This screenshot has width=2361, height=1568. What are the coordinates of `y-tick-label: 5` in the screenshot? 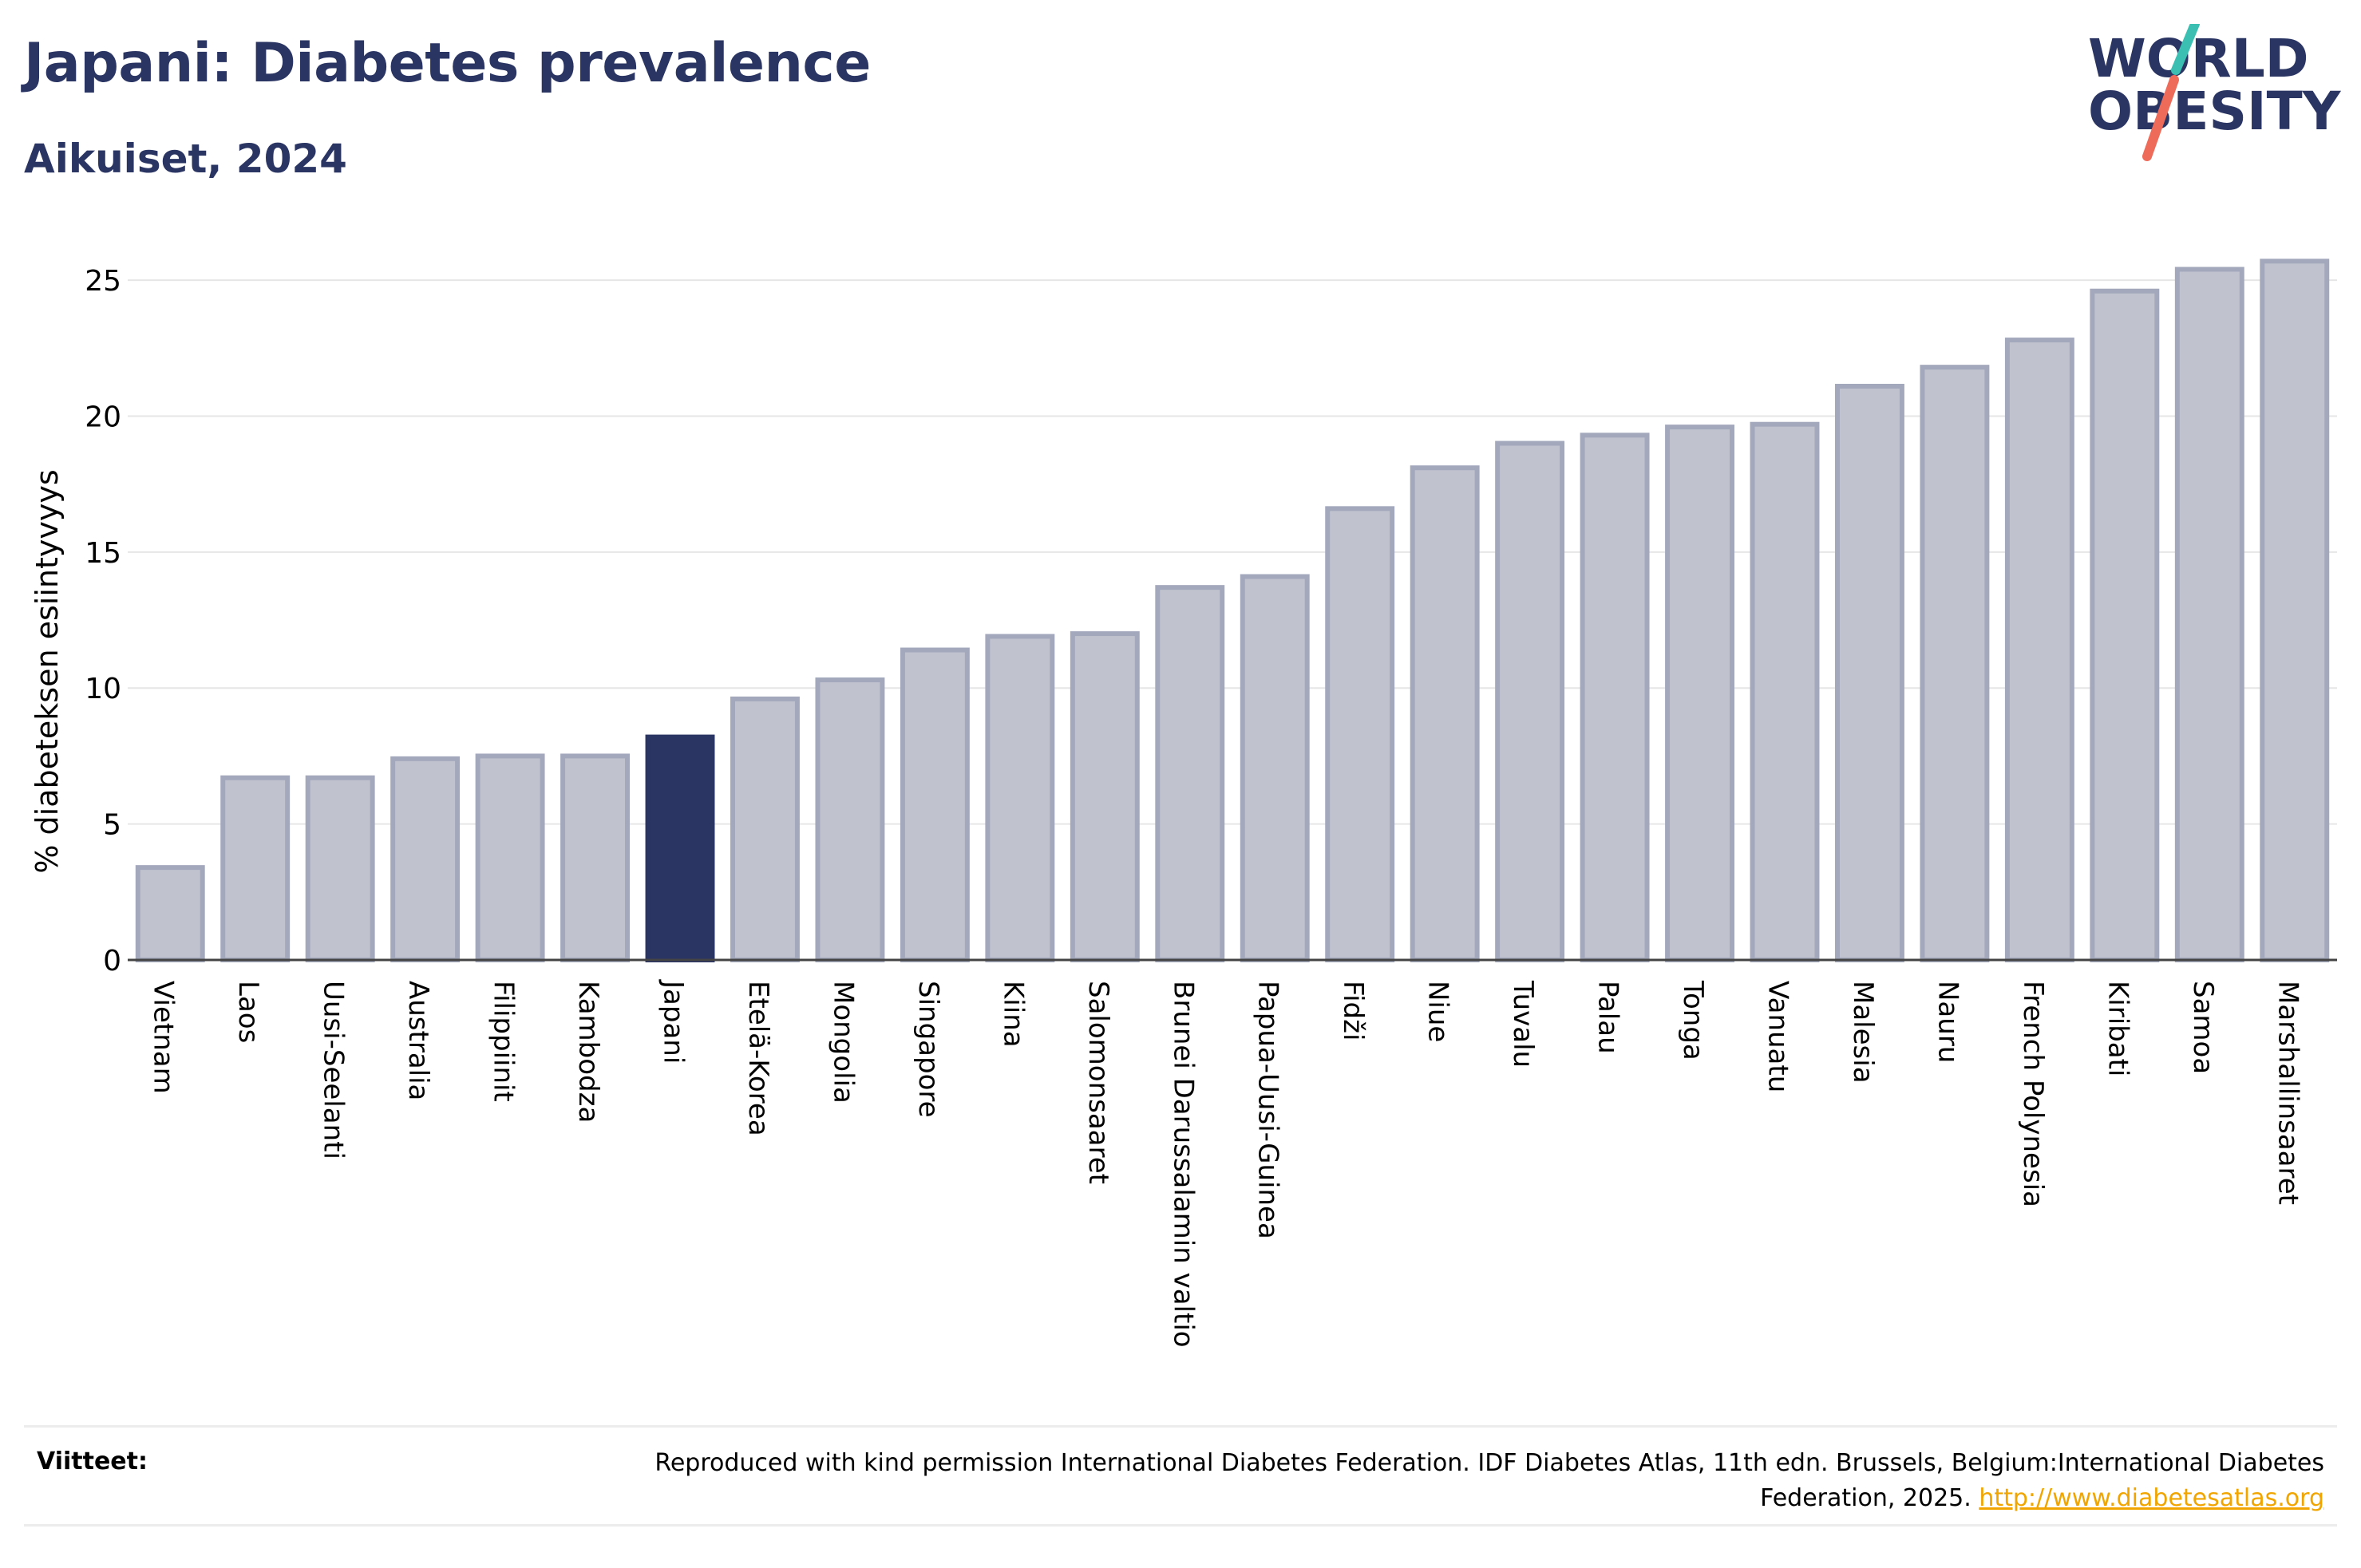 It's located at (112, 825).